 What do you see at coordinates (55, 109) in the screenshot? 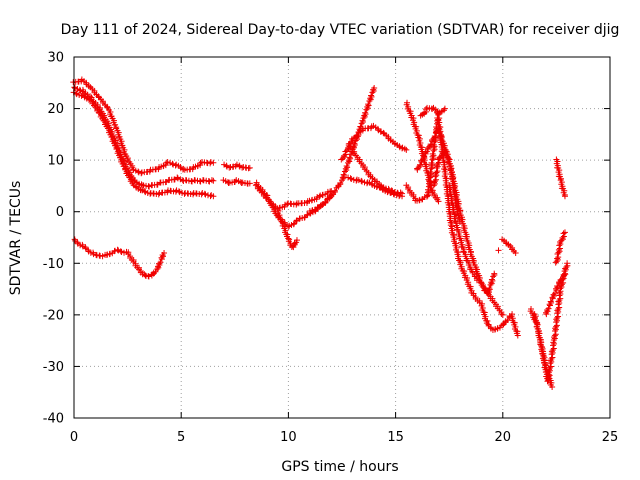
I see `y-tick-label: 20` at bounding box center [55, 109].